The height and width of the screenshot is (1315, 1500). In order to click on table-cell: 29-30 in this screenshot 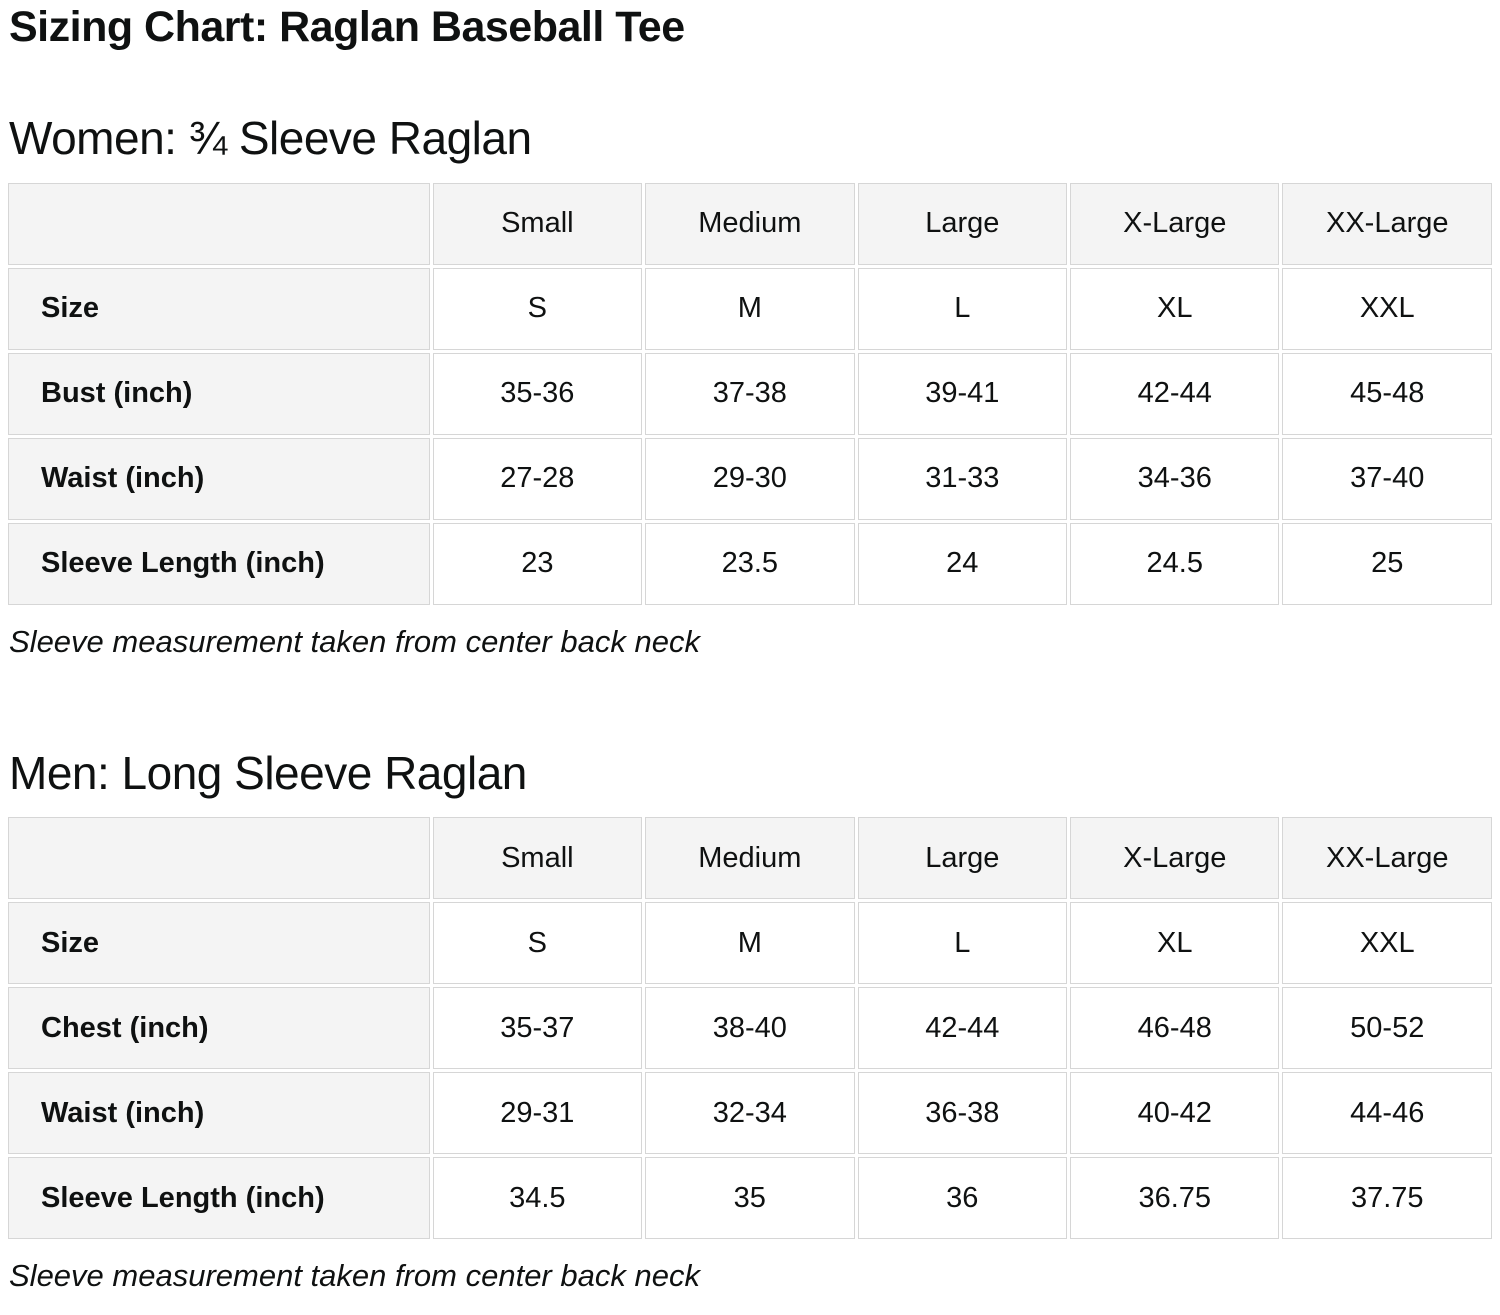, I will do `click(750, 478)`.